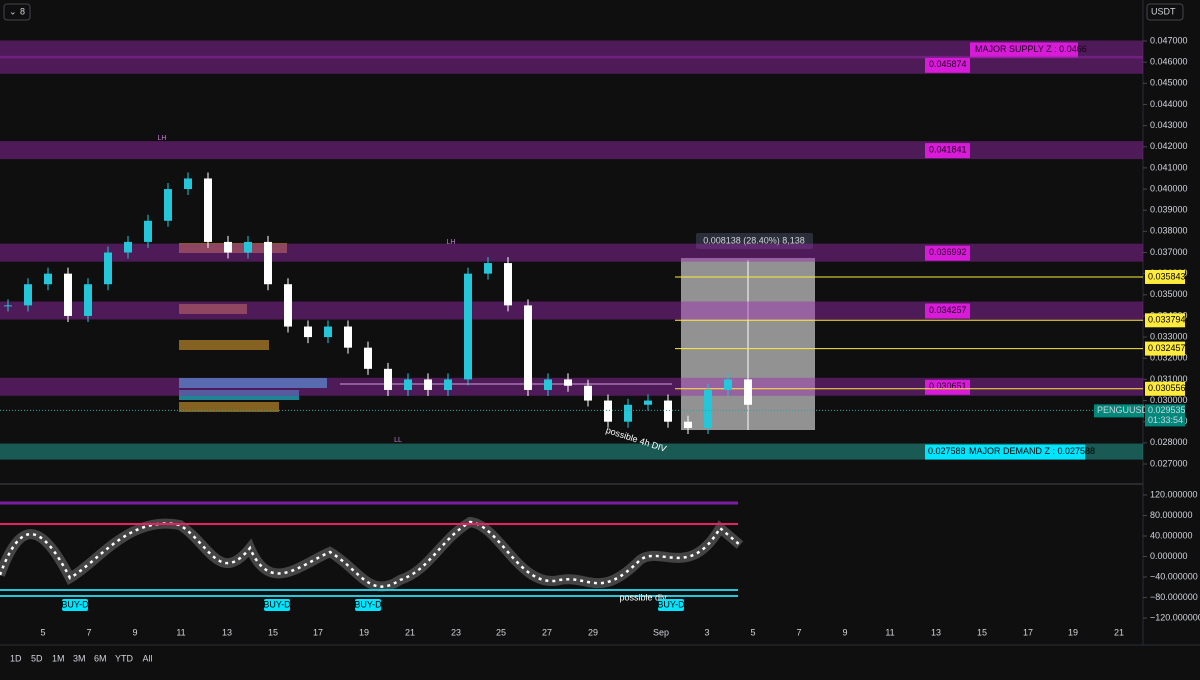 This screenshot has height=680, width=1200. Describe the element at coordinates (593, 632) in the screenshot. I see `time-label: 29` at that location.